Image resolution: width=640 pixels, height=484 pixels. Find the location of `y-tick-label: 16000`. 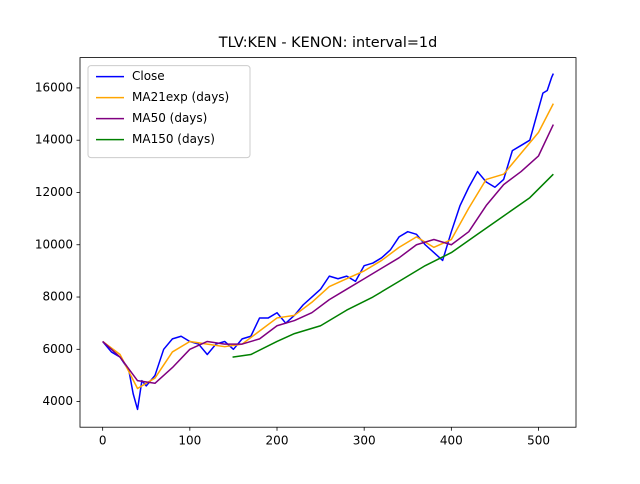

y-tick-label: 16000 is located at coordinates (54, 87).